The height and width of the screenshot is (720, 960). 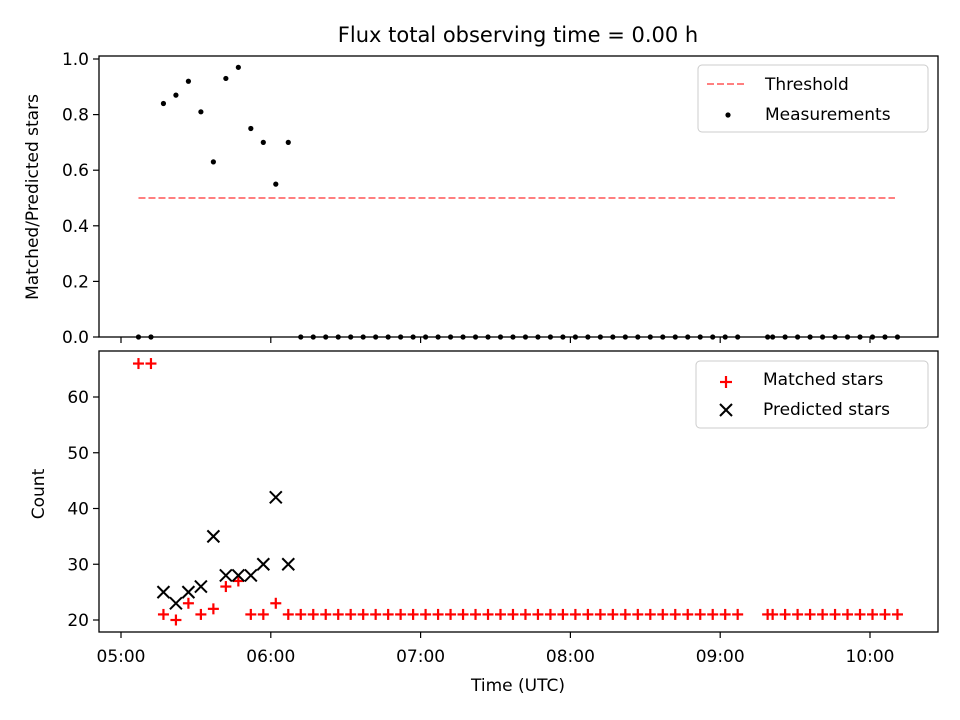 I want to click on x-tick-label: 10:00, so click(x=870, y=657).